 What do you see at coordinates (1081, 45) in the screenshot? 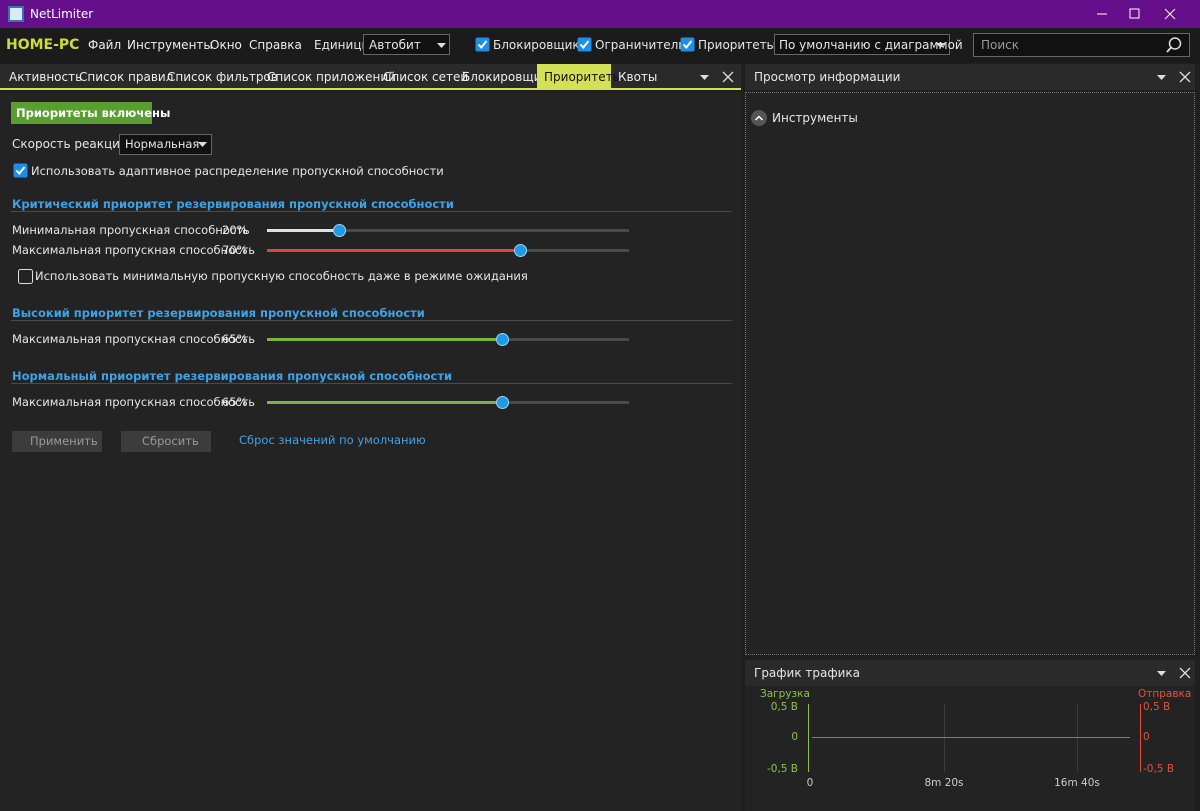
I see `search-box` at bounding box center [1081, 45].